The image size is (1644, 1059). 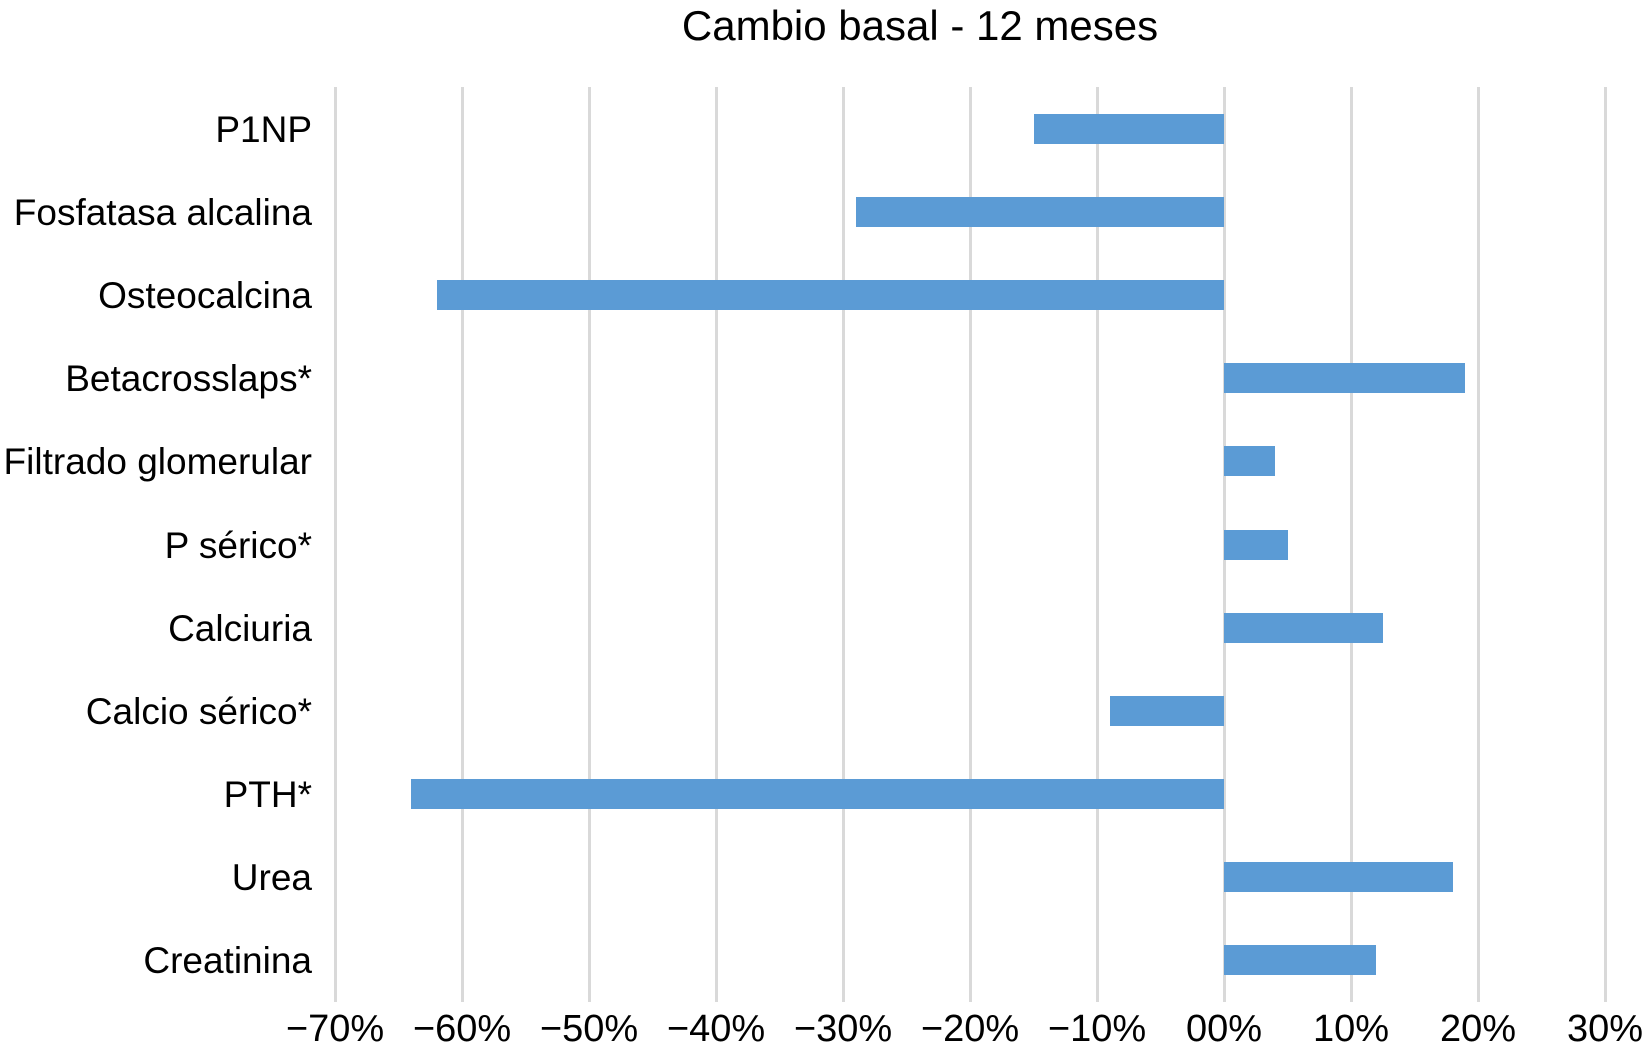 I want to click on x-tick-label: −60%, so click(x=462, y=1029).